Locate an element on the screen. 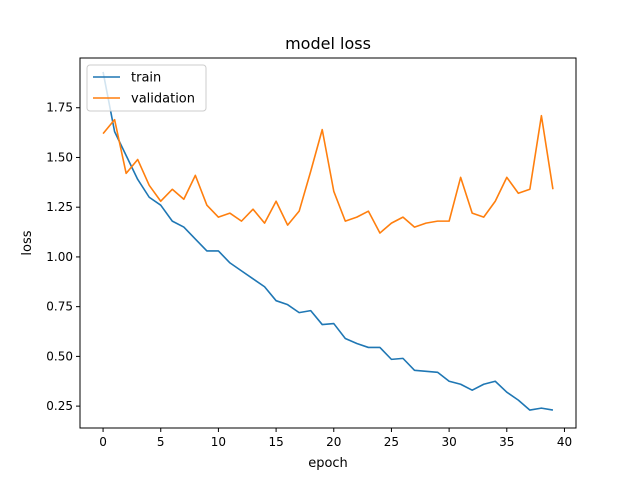 The image size is (640, 480). y-tick-label: 0.50 is located at coordinates (59, 356).